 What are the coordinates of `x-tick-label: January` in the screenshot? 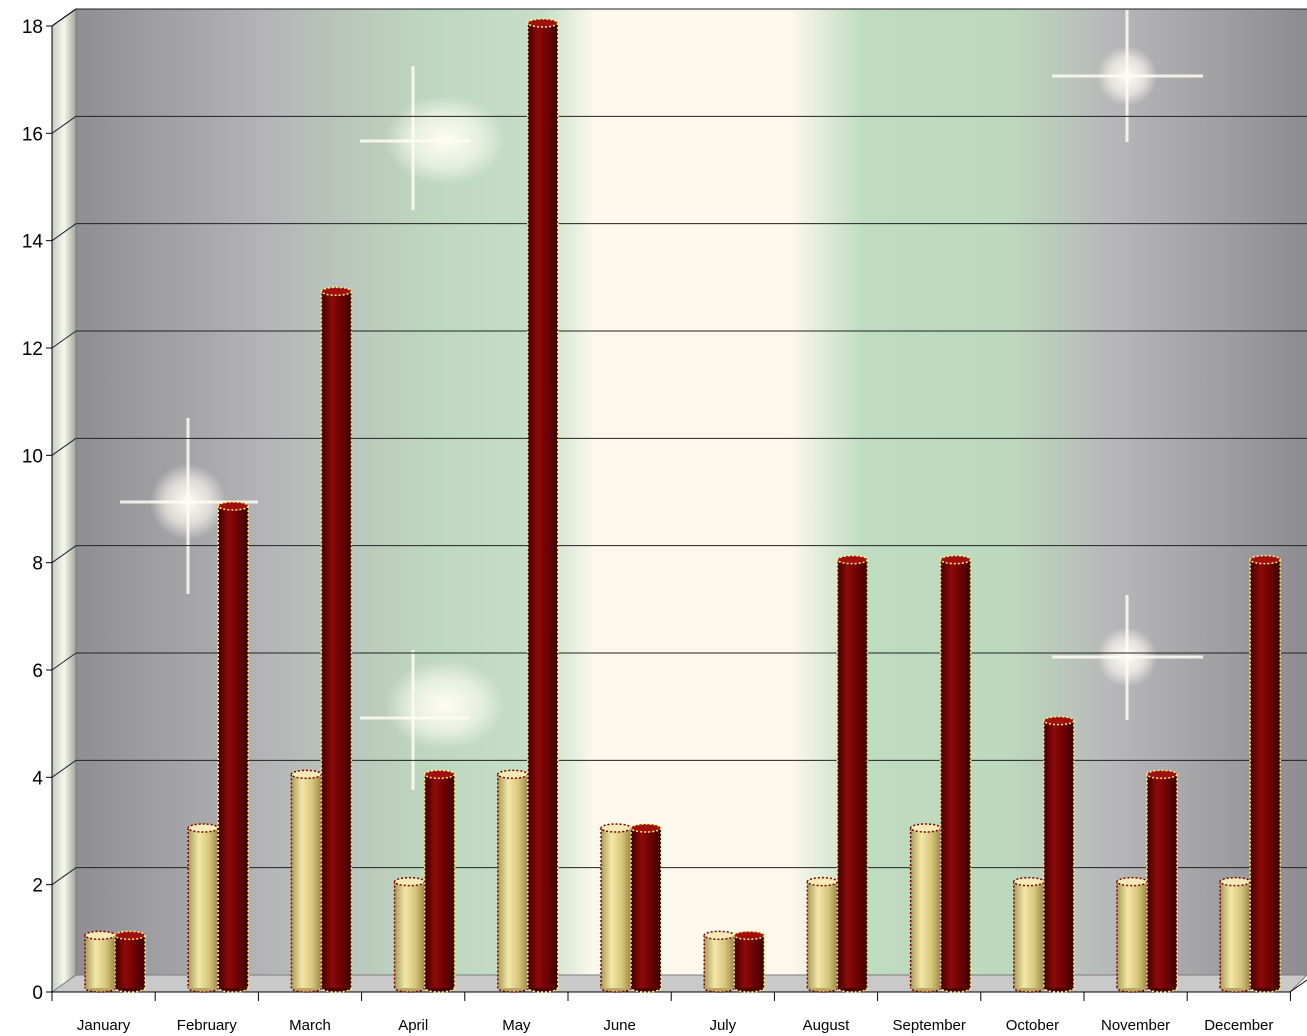 It's located at (104, 1025).